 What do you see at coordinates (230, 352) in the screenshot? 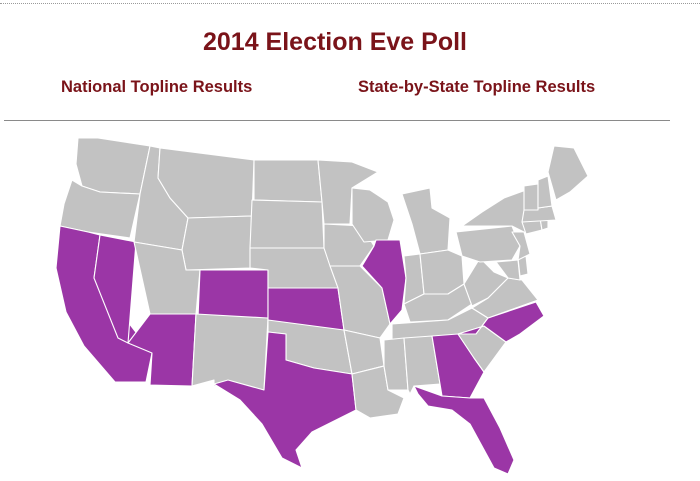
I see `state-nm` at bounding box center [230, 352].